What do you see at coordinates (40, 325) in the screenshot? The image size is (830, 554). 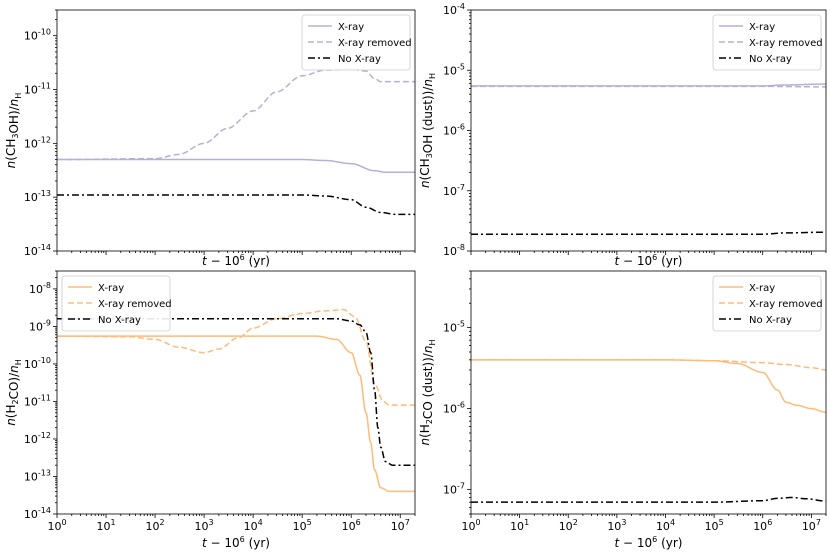 I see `y-tick-label: 10⁻⁹` at bounding box center [40, 325].